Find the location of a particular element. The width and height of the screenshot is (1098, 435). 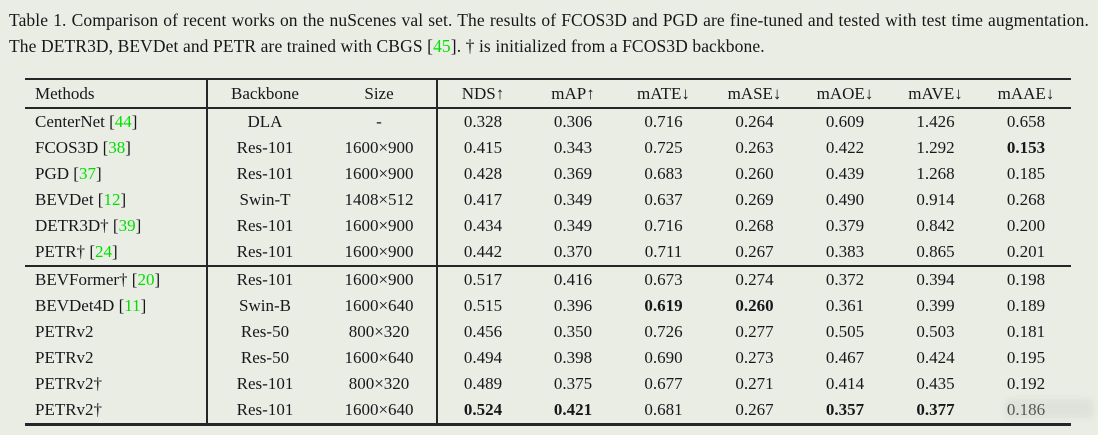

cell-maoe: 0.383 is located at coordinates (845, 251).